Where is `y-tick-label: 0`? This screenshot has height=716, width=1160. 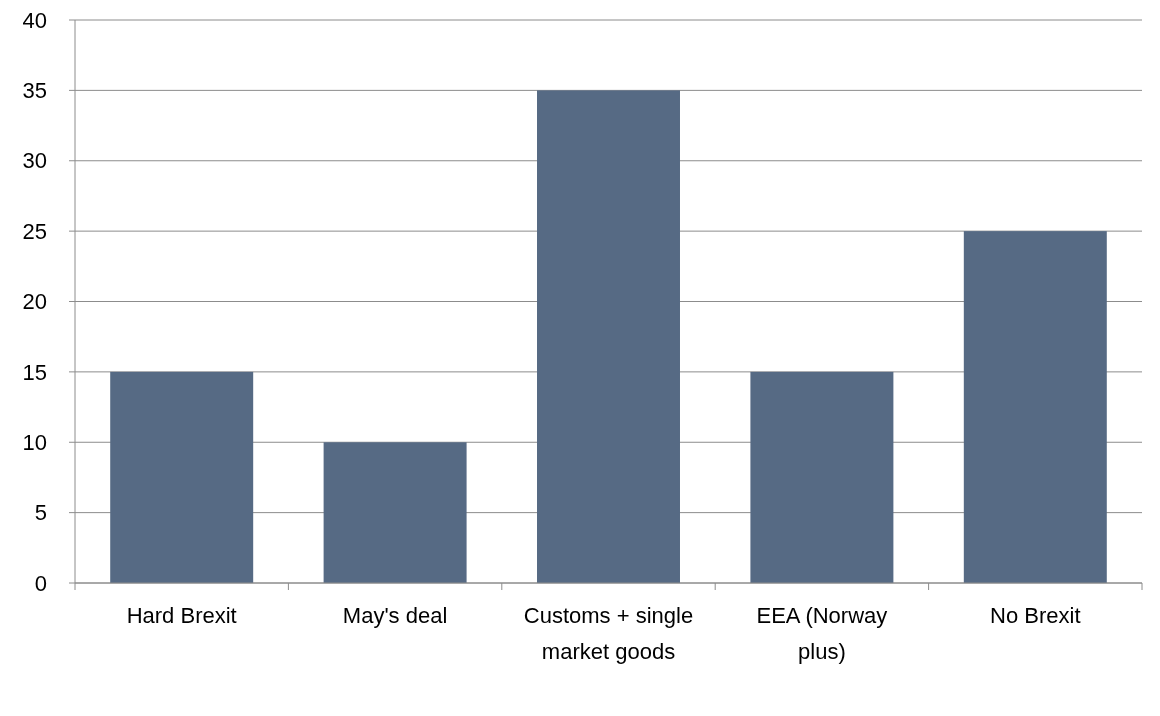 y-tick-label: 0 is located at coordinates (40, 583).